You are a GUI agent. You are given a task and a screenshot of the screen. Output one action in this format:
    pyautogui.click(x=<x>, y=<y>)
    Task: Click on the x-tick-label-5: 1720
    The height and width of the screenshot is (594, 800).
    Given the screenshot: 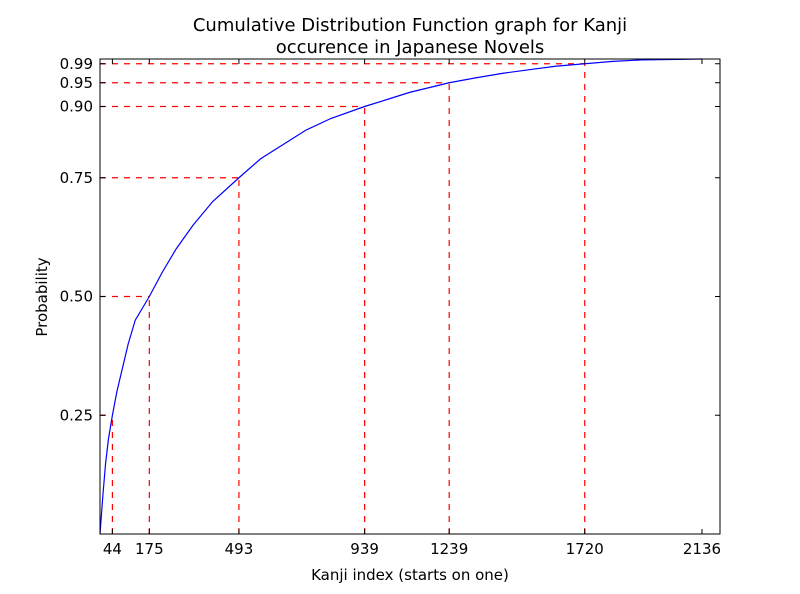 What is the action you would take?
    pyautogui.click(x=585, y=549)
    